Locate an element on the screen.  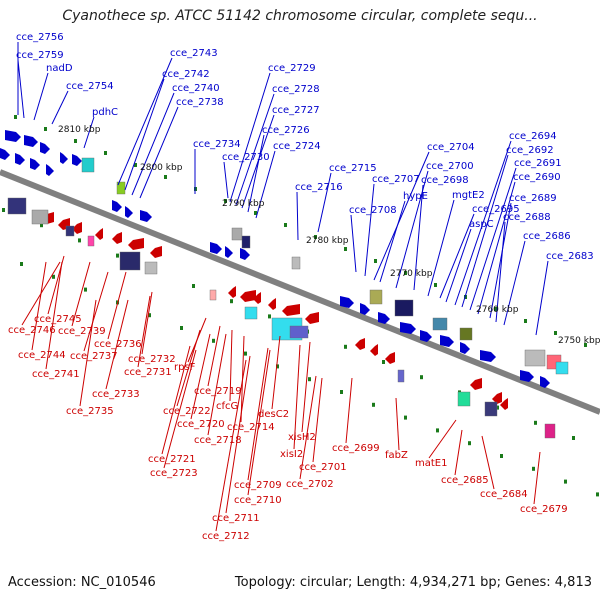
reverse-gene-label: cce_2709 is located at coordinates (258, 485).